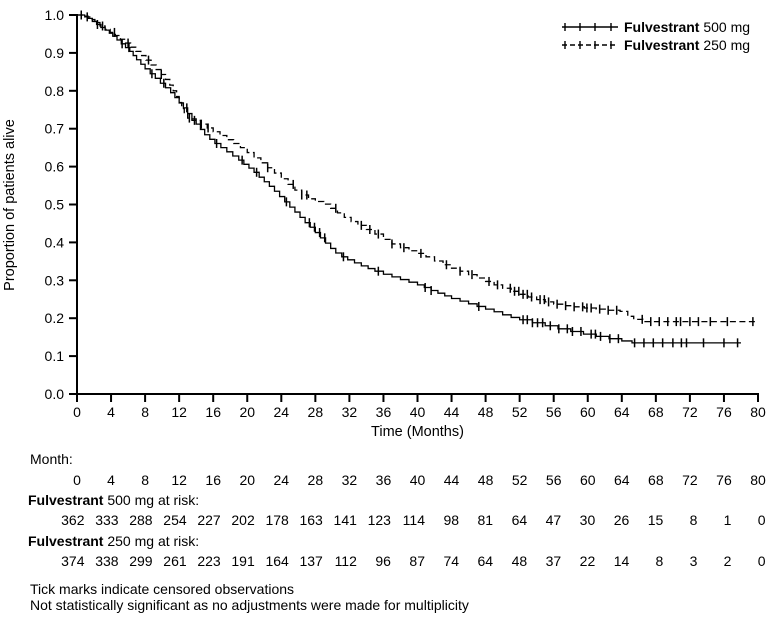 The width and height of the screenshot is (776, 622). Describe the element at coordinates (311, 561) in the screenshot. I see `risk-value: 137` at that location.